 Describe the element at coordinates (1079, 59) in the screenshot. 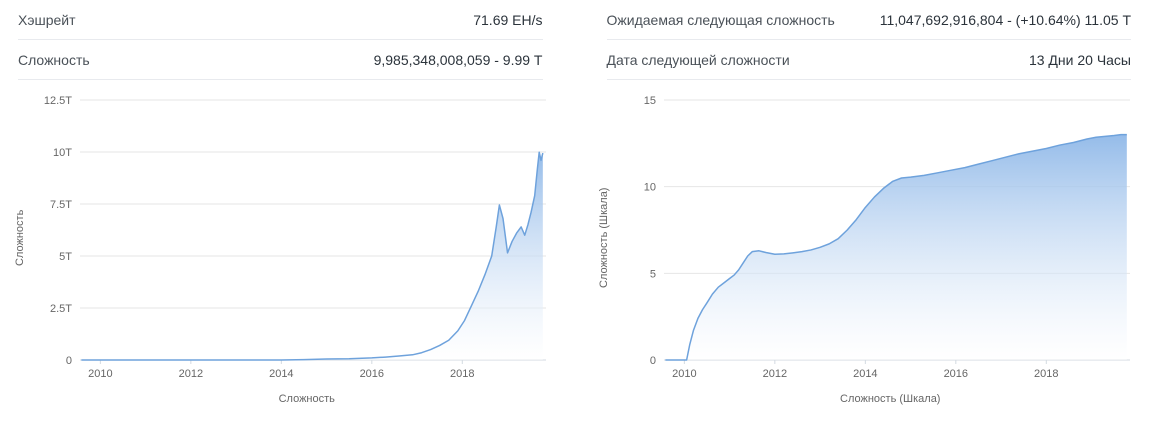

I see `next-difficulty-date-value: 13 Дни 20 Часы` at that location.